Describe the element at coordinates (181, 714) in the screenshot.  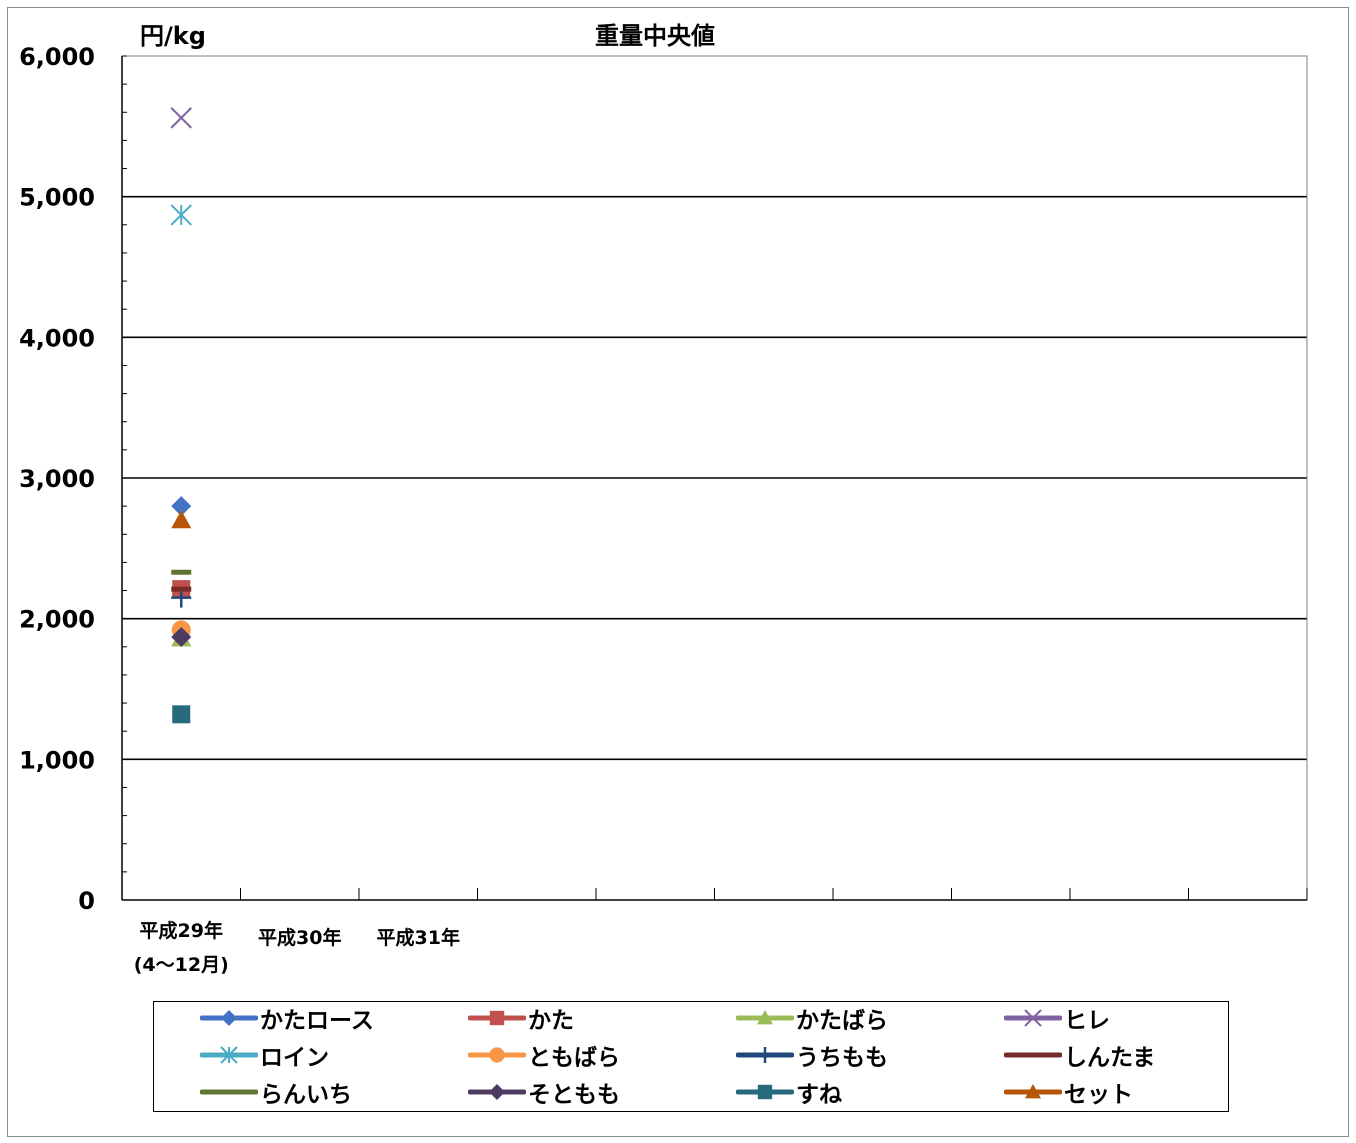
I see `data-point-すね` at that location.